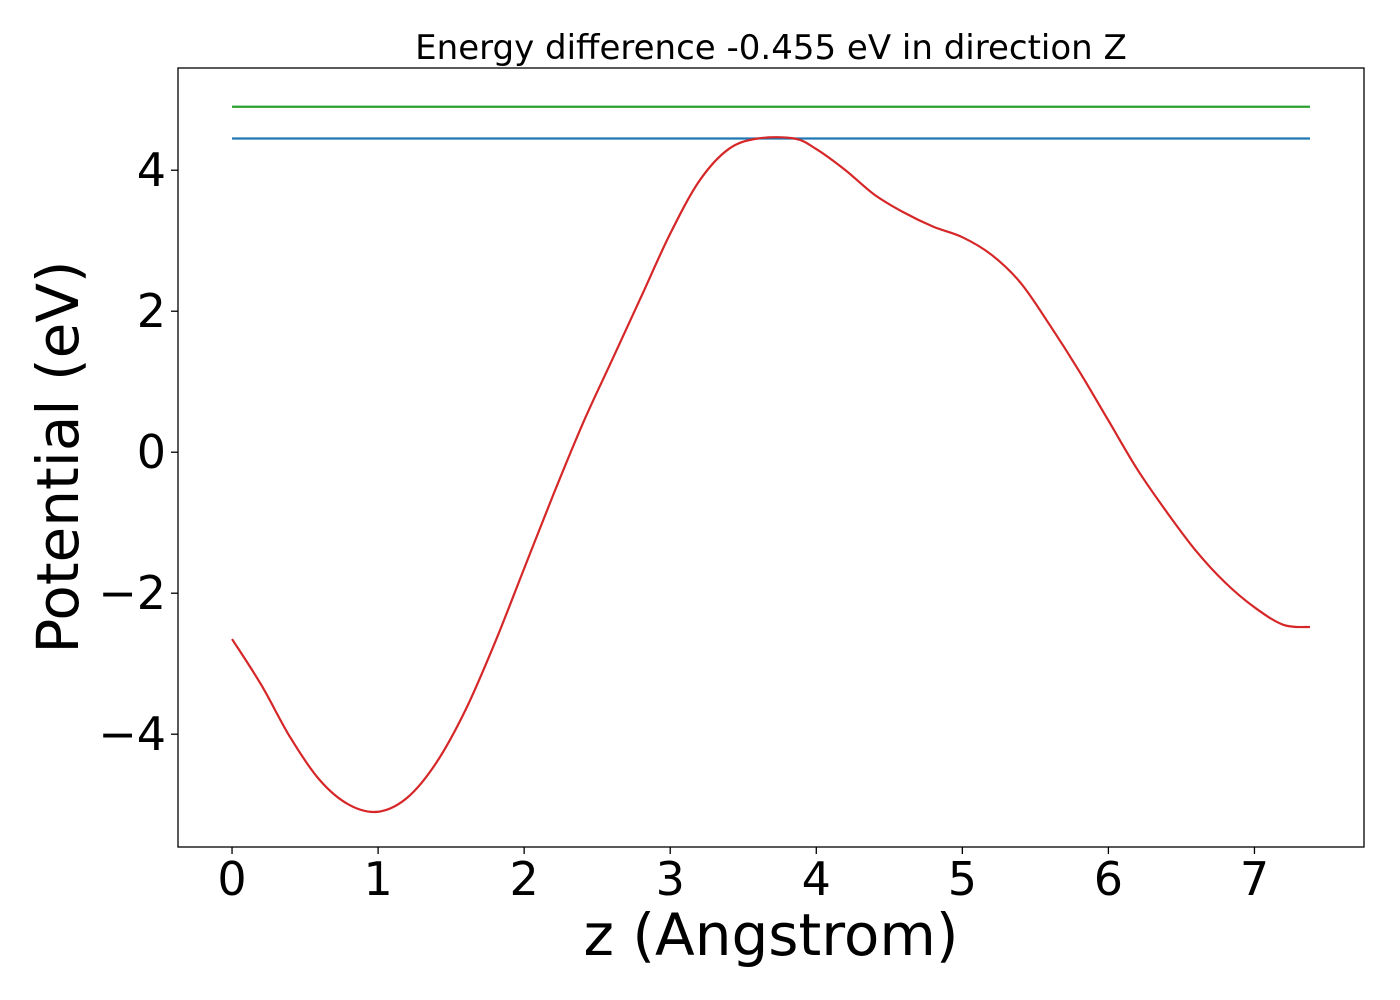  Describe the element at coordinates (377, 879) in the screenshot. I see `x-tick-label: 1` at that location.